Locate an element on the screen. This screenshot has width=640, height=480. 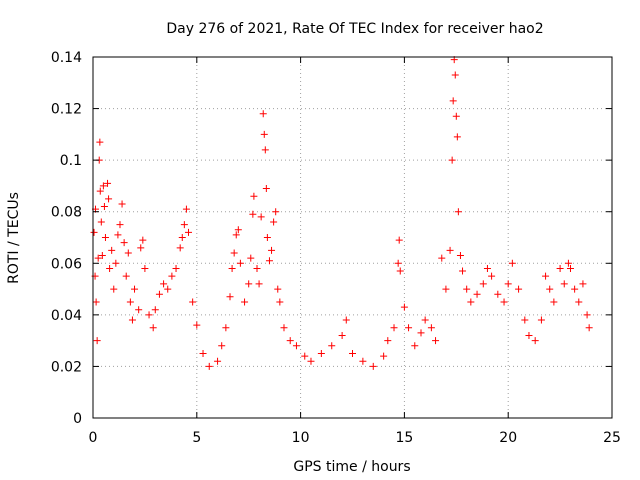
y-tick-label: 0.08 is located at coordinates (66, 213).